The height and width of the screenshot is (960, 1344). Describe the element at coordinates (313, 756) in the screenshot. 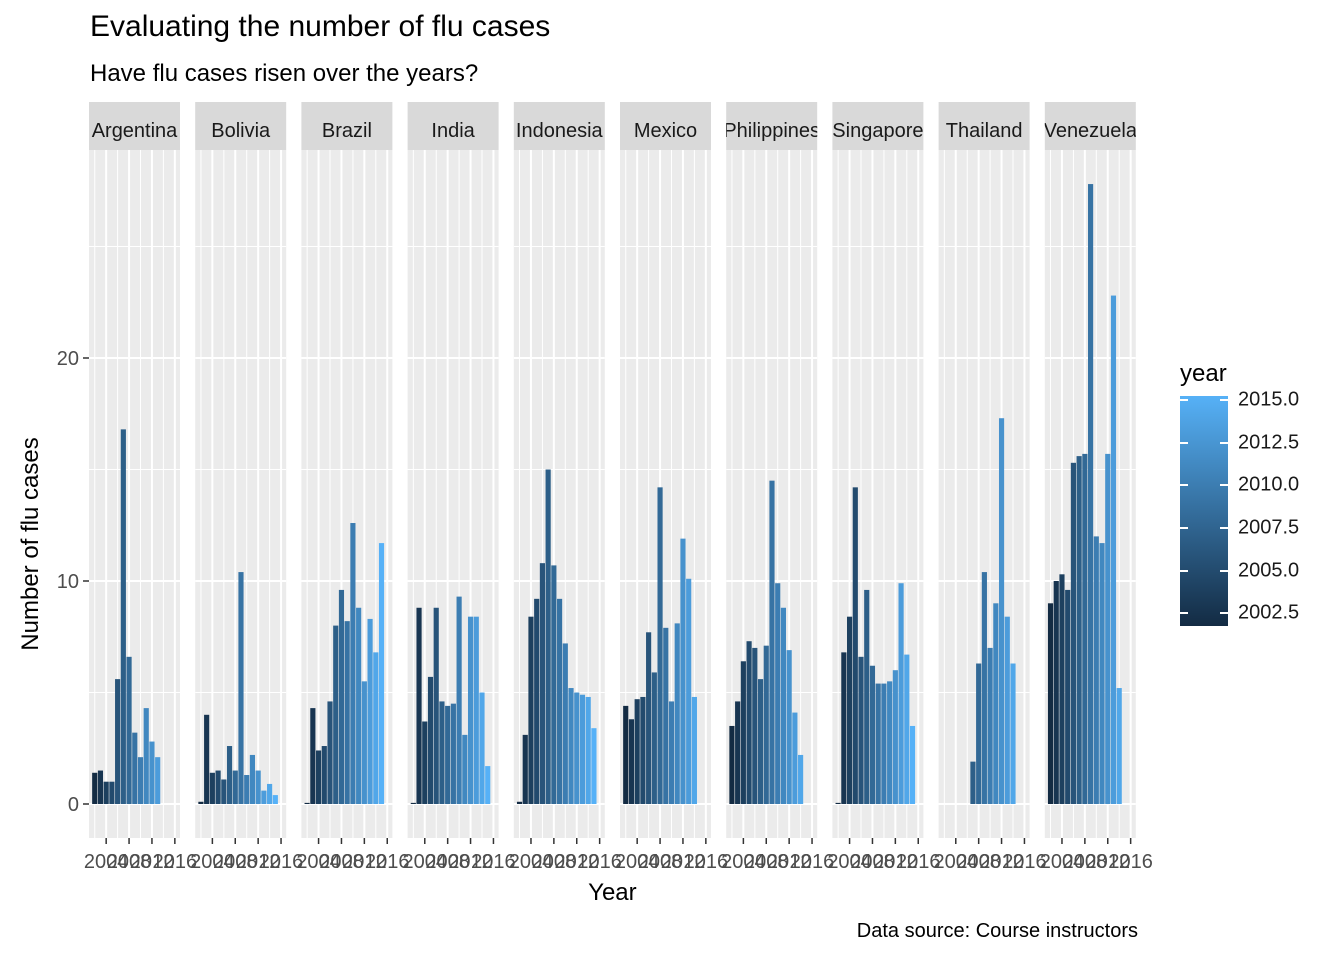

I see `bar-brazil-2003` at that location.